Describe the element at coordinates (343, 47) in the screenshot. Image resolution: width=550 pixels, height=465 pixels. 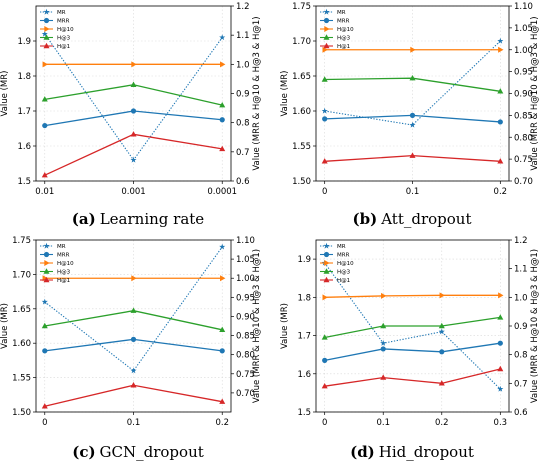
I see `legend-label-h1: H@1` at that location.